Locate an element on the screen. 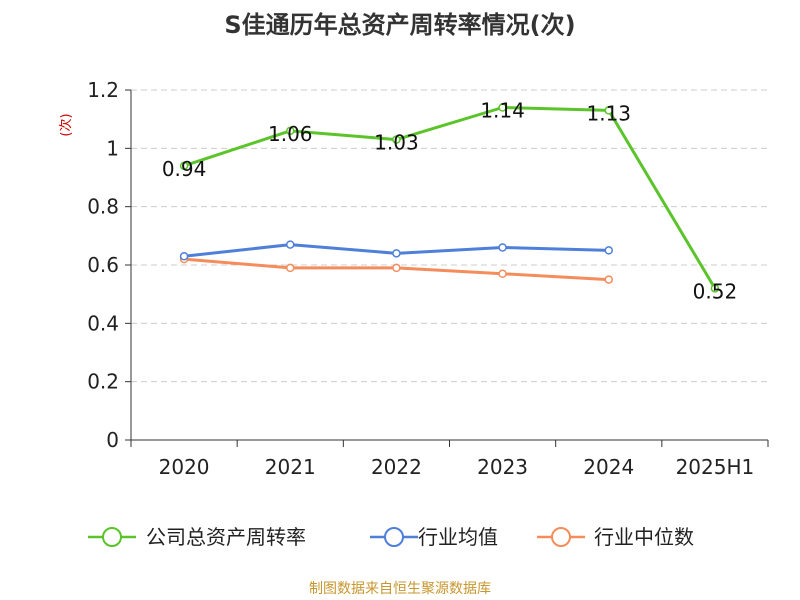  x-tick-label: 2022 is located at coordinates (396, 467).